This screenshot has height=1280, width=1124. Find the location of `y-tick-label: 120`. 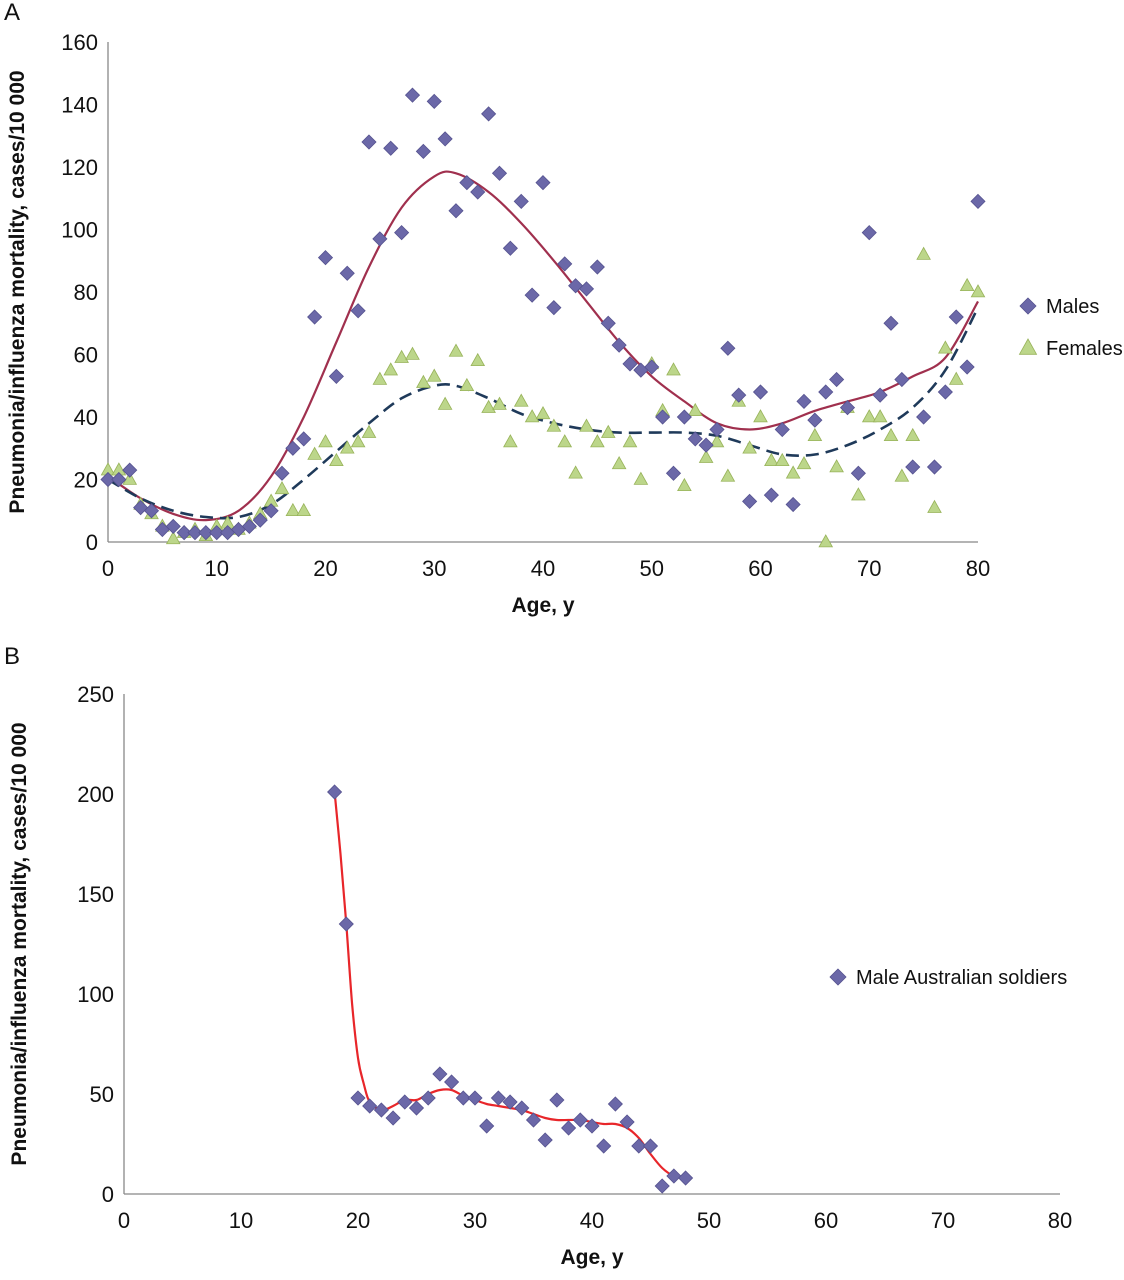

y-tick-label: 120 is located at coordinates (79, 167).